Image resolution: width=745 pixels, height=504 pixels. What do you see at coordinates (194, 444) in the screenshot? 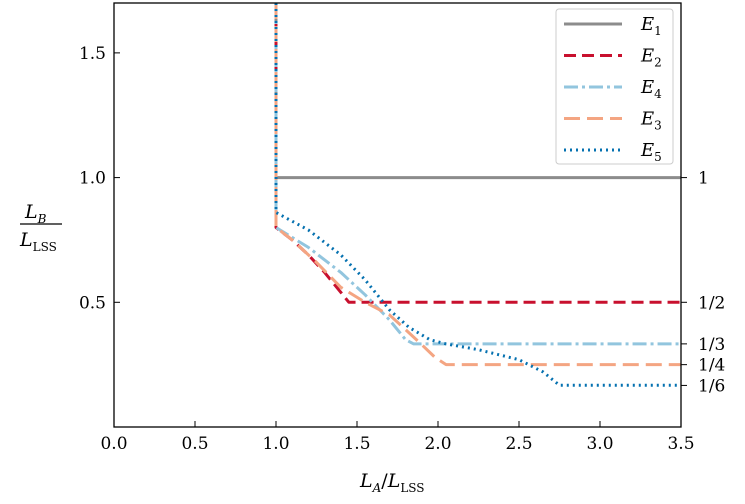
I see `x-tick-label: 0.5` at bounding box center [194, 444].